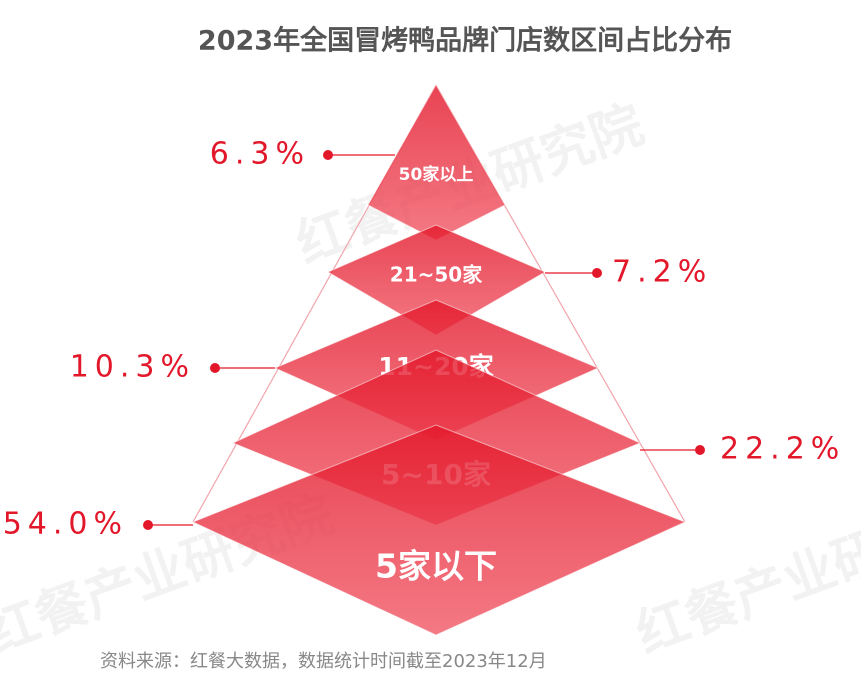  Describe the element at coordinates (132, 367) in the screenshot. I see `value-label: 10.3%` at that location.